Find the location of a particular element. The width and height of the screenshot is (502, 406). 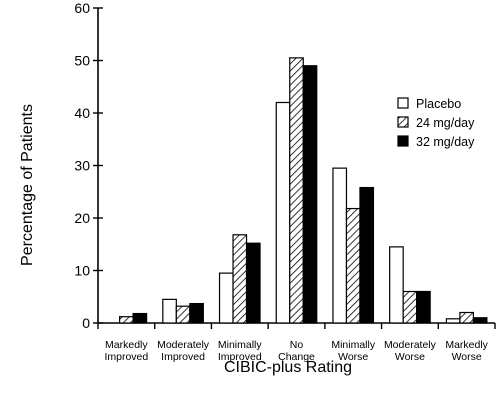

legend-label: 24 mg/day is located at coordinates (445, 123).